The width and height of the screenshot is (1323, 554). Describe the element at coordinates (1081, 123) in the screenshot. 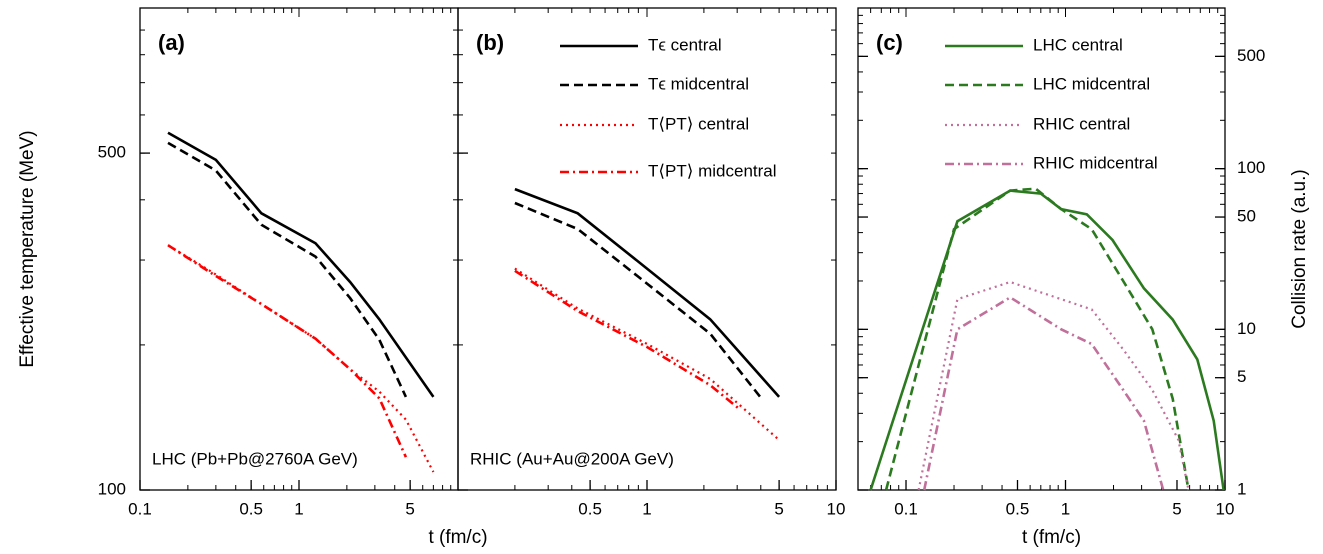

I see `legend-label: RHIC central` at that location.